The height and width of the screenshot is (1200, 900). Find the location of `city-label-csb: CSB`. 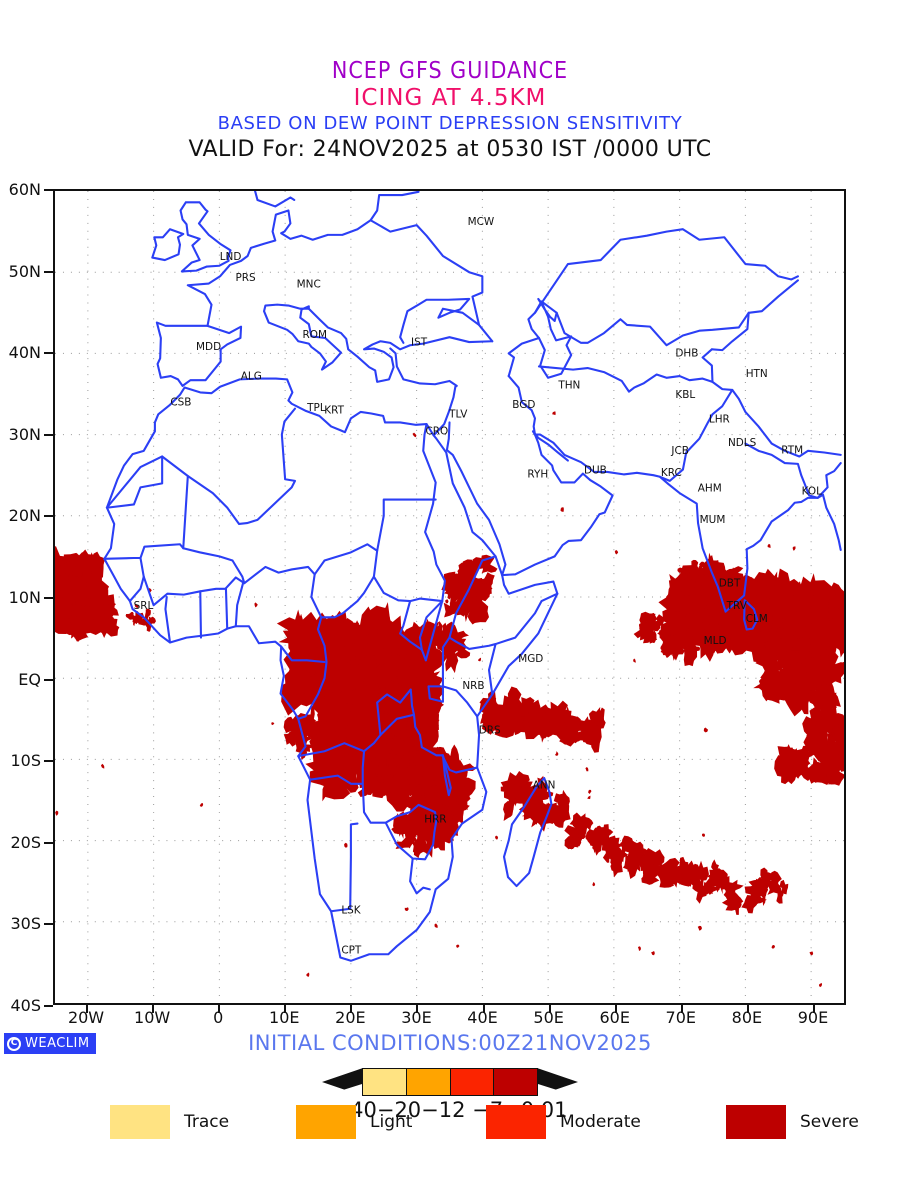

city-label-csb: CSB is located at coordinates (180, 402).